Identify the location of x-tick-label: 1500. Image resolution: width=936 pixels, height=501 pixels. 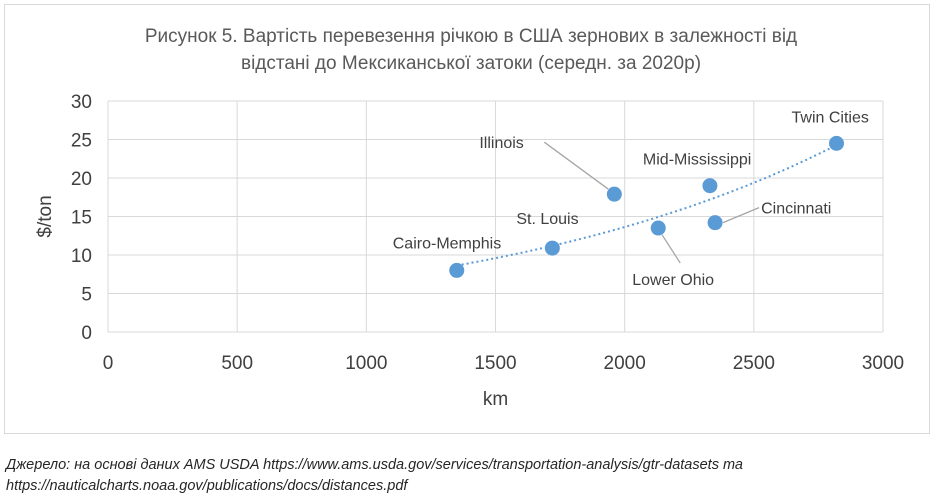
(495, 363).